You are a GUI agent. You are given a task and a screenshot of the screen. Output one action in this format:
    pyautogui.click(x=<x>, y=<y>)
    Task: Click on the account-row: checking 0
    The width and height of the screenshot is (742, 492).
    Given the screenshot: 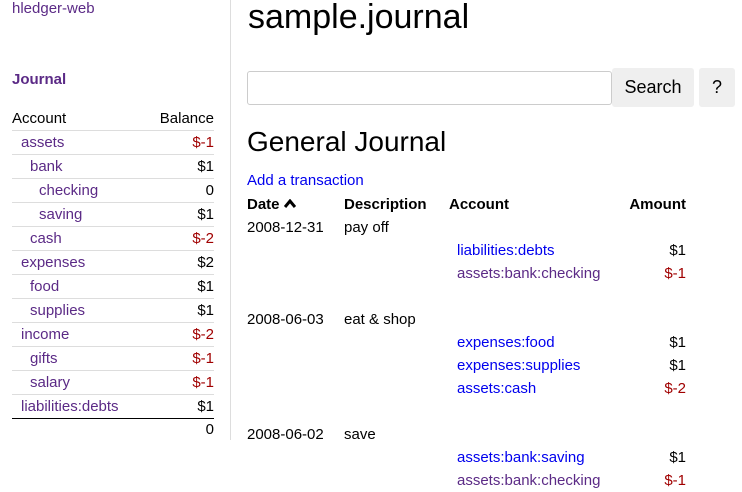 What is the action you would take?
    pyautogui.click(x=113, y=189)
    